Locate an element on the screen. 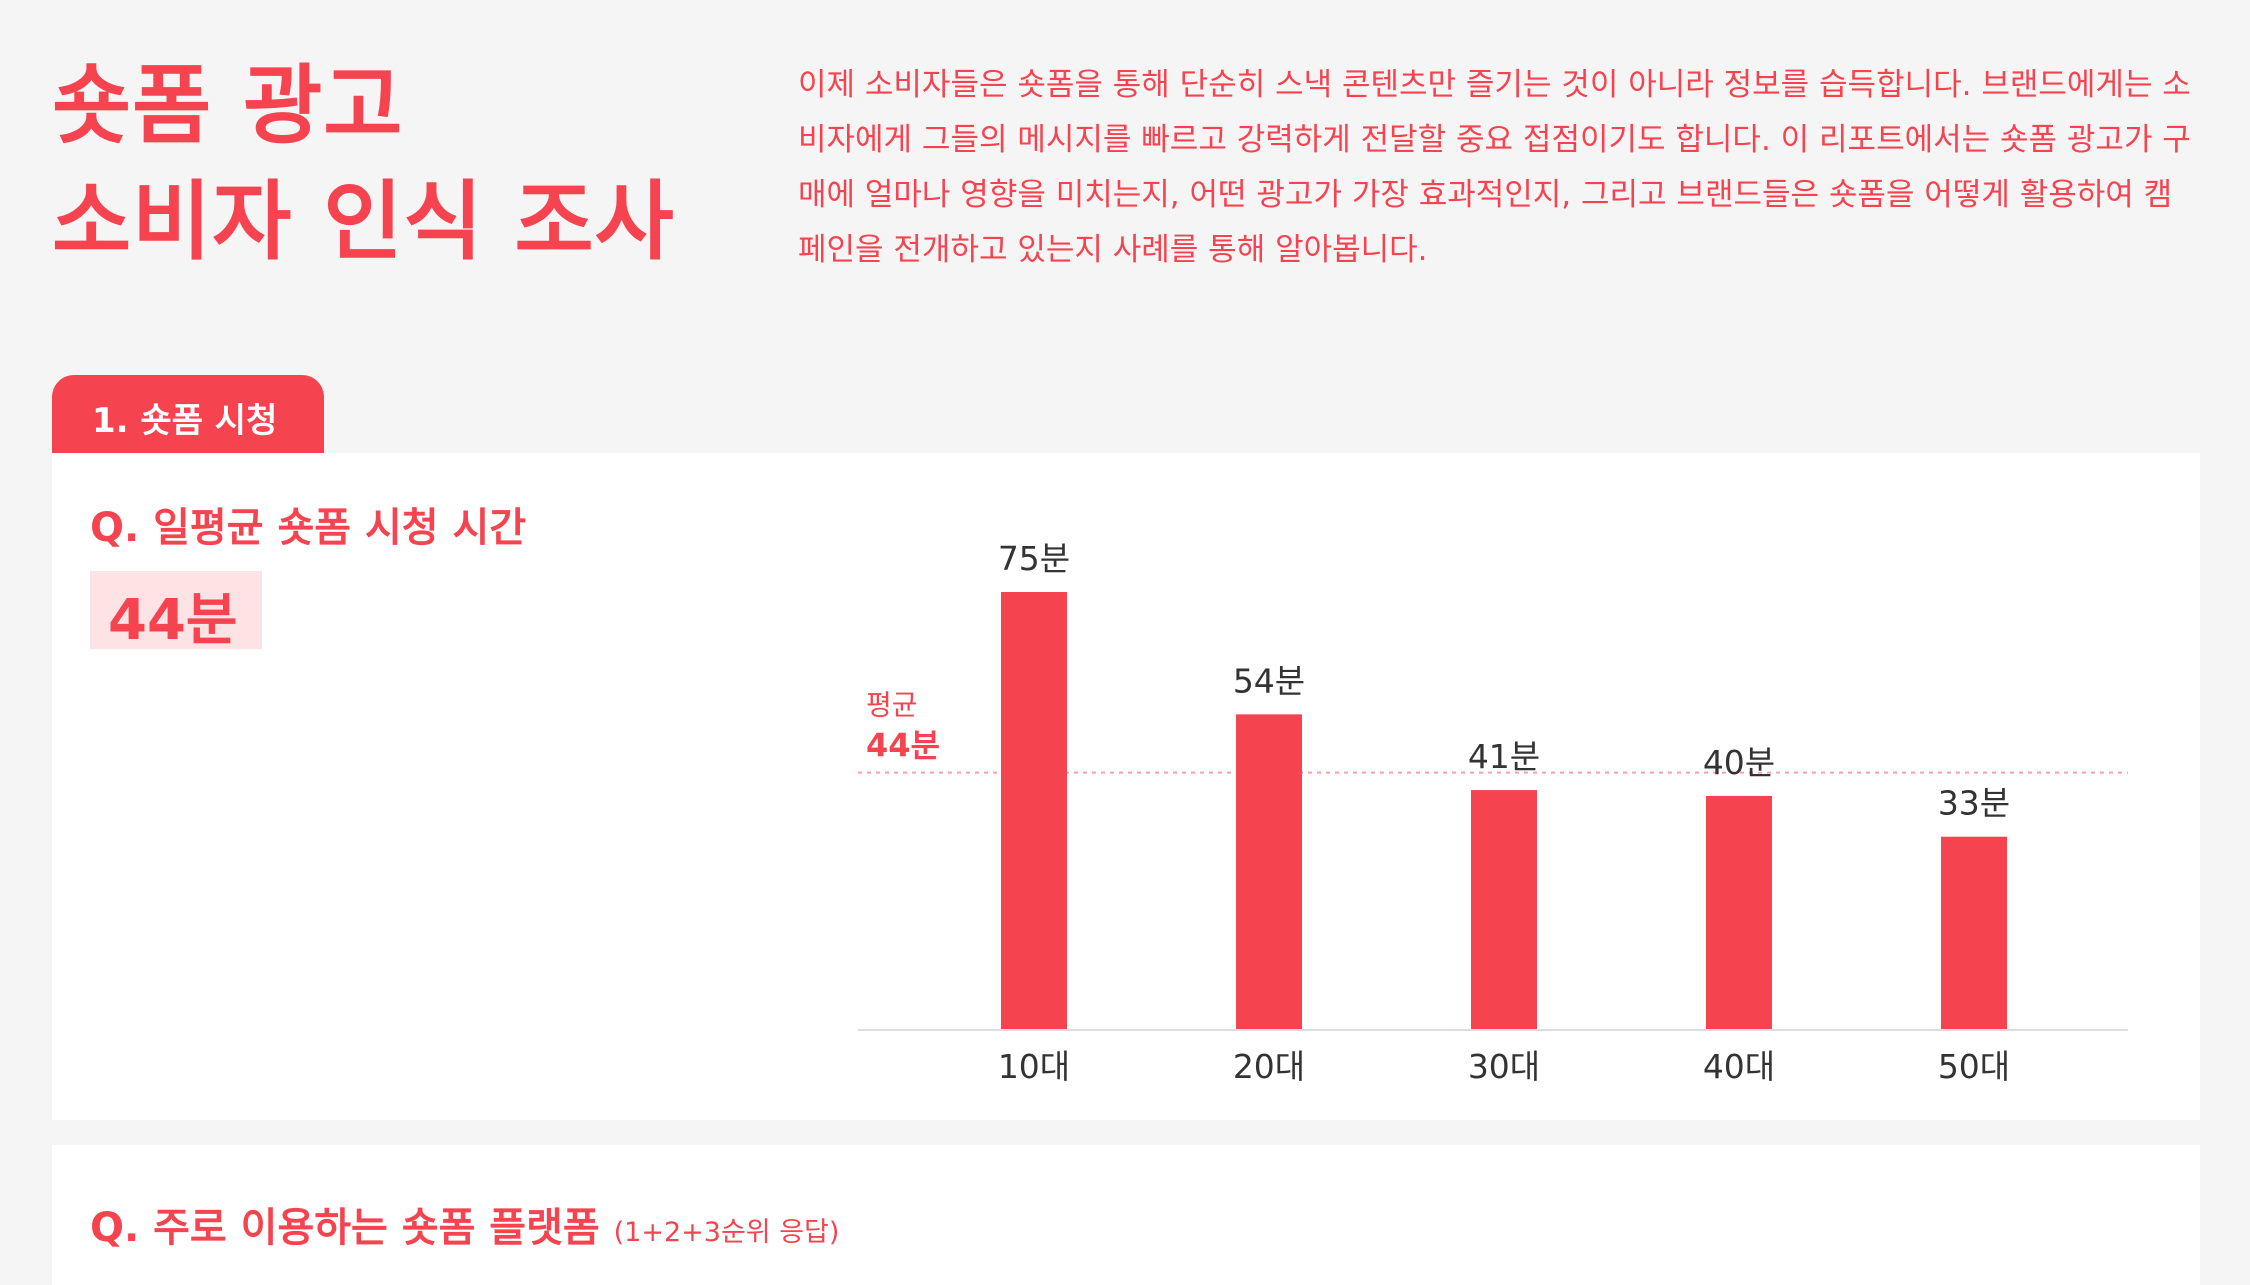 The height and width of the screenshot is (1285, 2250). bar-20대 is located at coordinates (1269, 871).